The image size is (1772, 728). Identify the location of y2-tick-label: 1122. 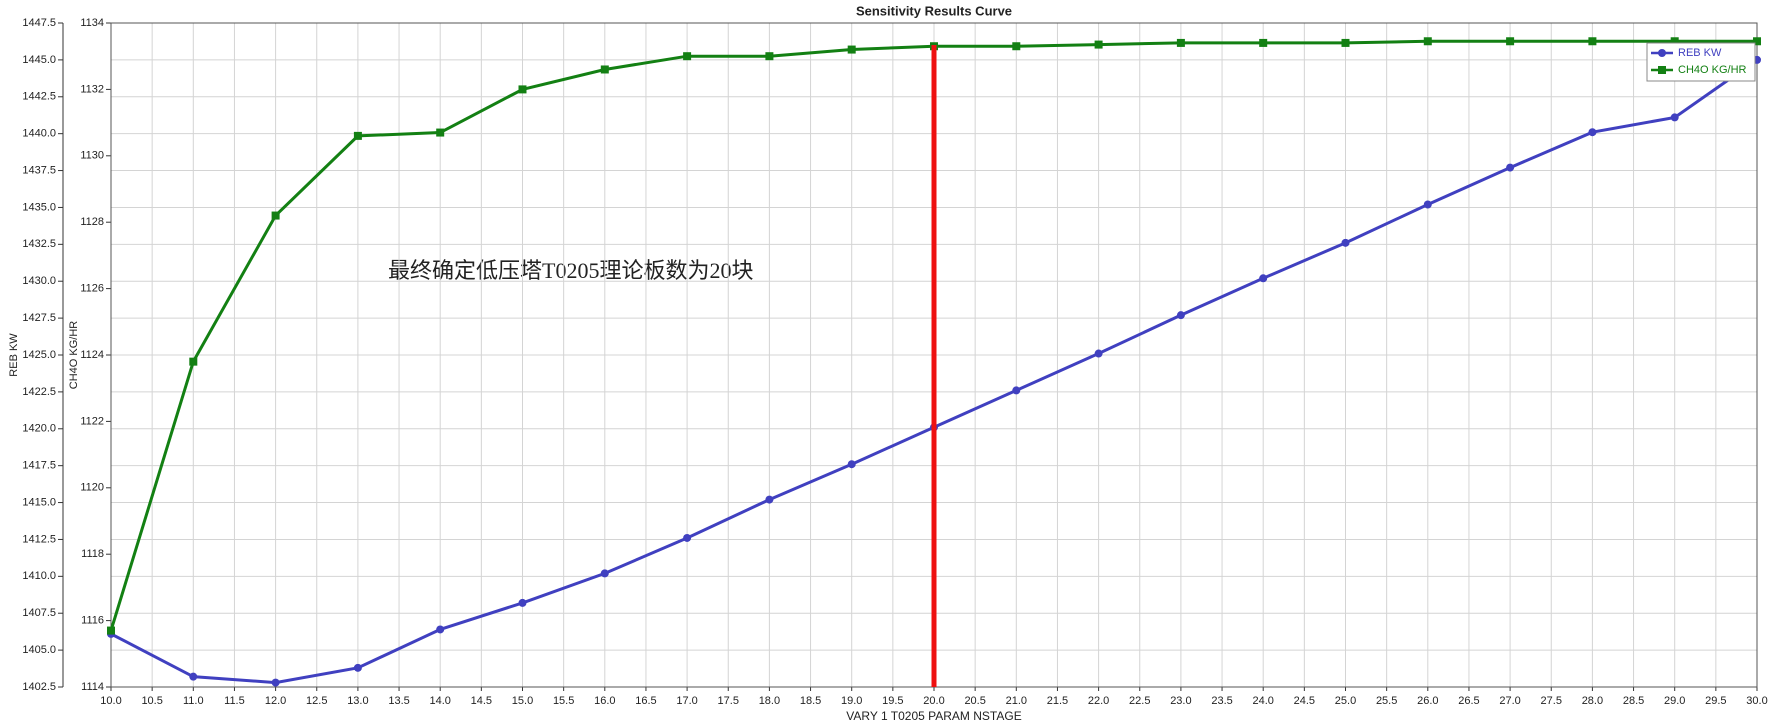
(92, 421).